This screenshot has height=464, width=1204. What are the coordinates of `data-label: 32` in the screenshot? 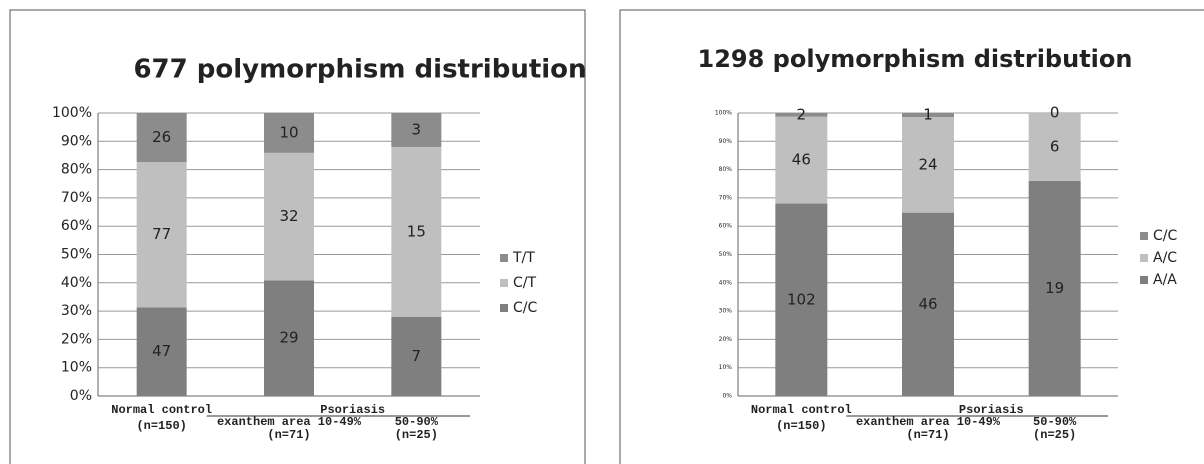 It's located at (288, 216).